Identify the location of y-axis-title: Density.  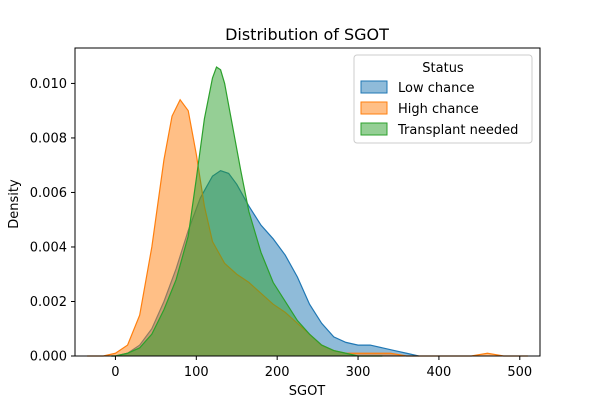
(14, 204).